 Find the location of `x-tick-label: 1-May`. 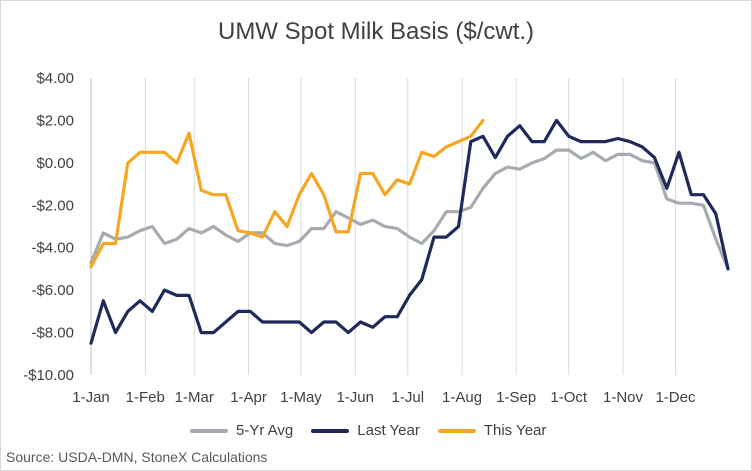

x-tick-label: 1-May is located at coordinates (301, 397).